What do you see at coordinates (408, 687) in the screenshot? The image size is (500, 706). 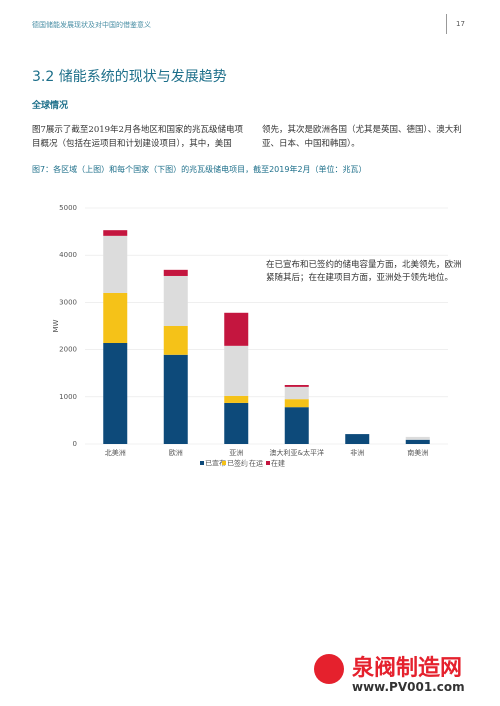 I see `watermark-url: www.PV001.com` at bounding box center [408, 687].